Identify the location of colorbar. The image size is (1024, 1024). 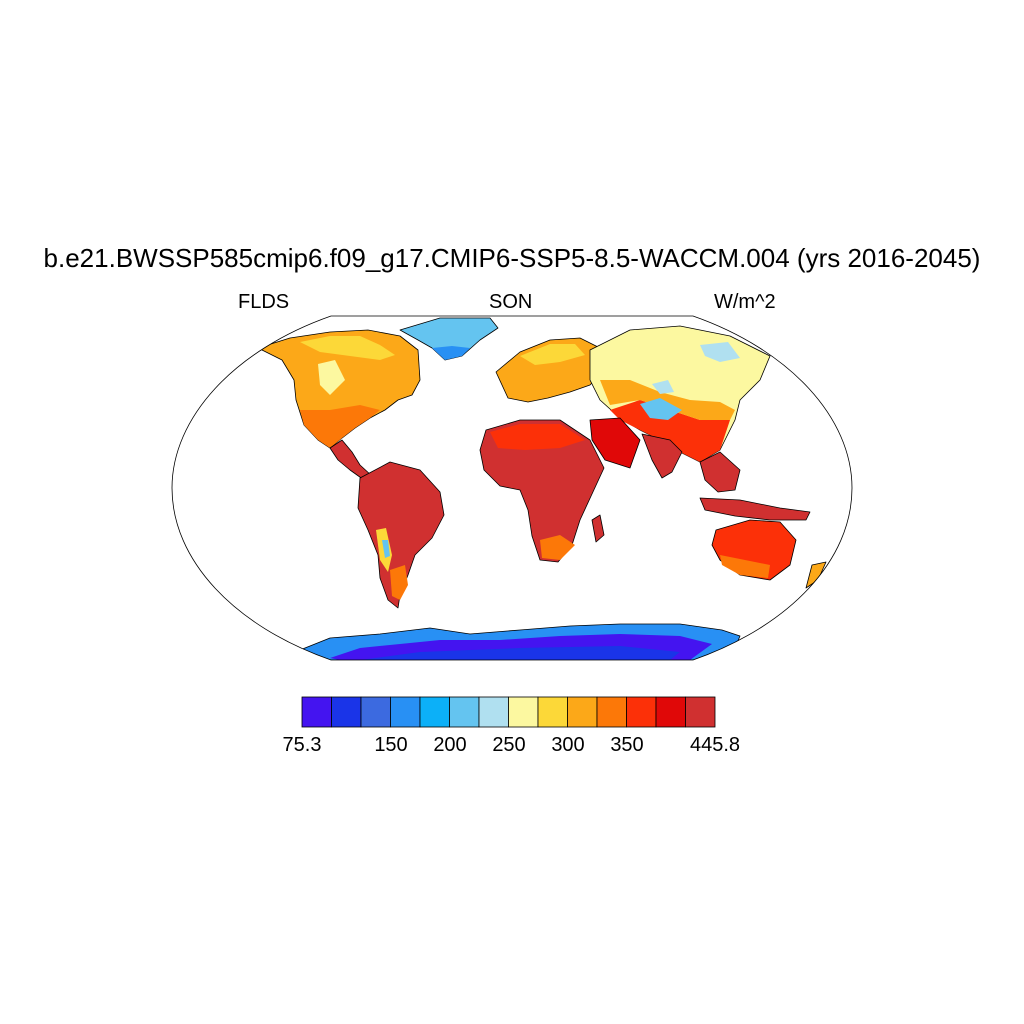
(508, 712).